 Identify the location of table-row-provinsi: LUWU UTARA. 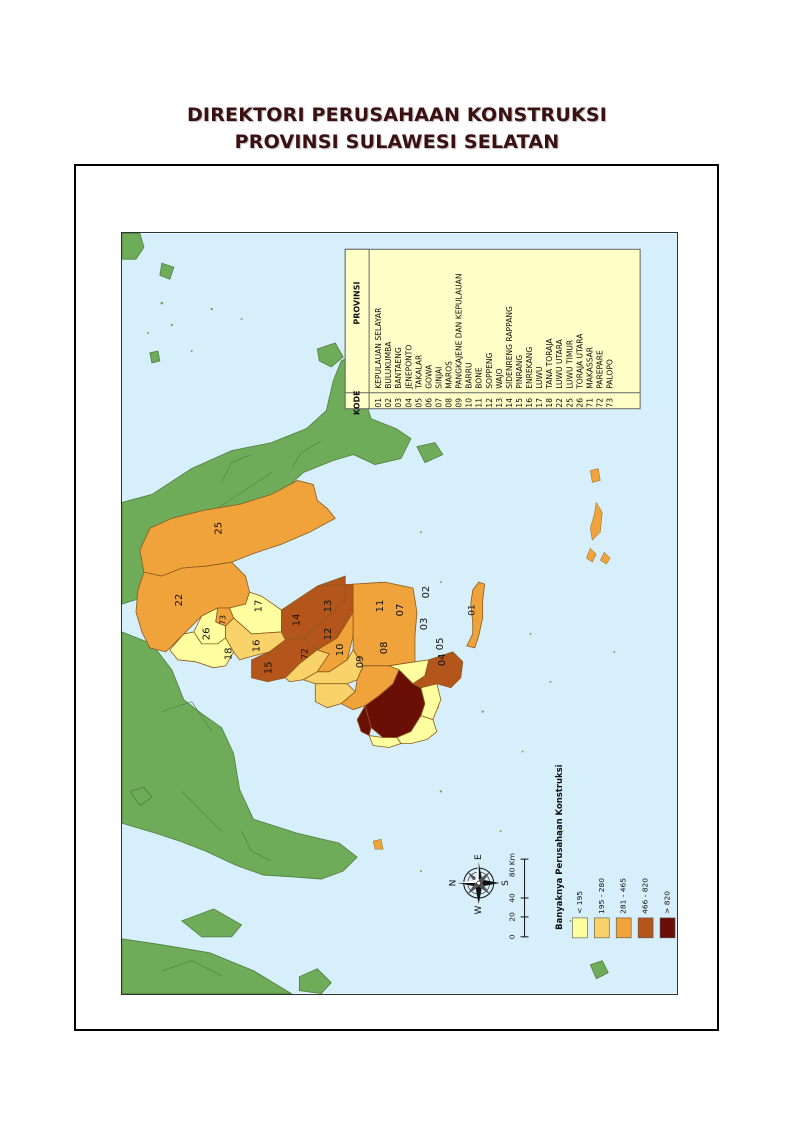
(559, 363).